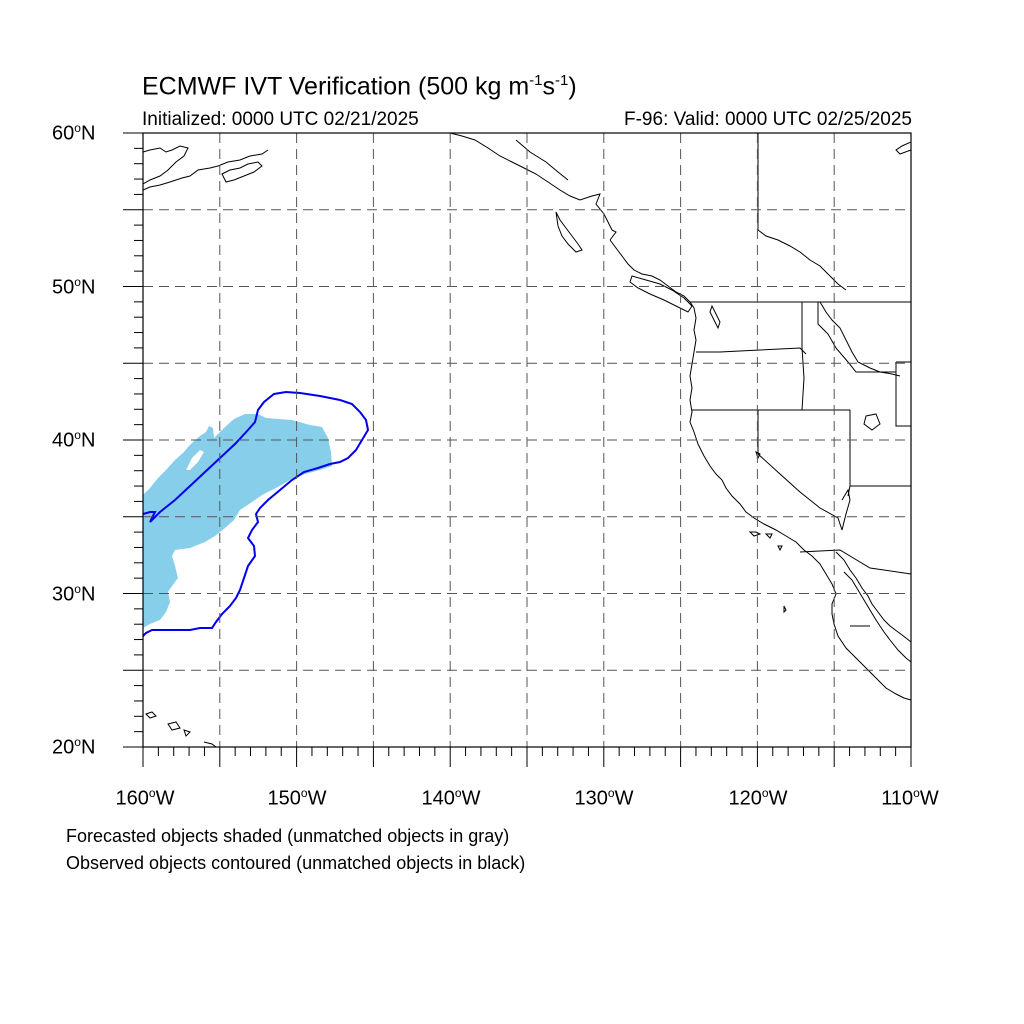 Image resolution: width=1024 pixels, height=1024 pixels. Describe the element at coordinates (562, 80) in the screenshot. I see `title-superscript-2: -1` at that location.